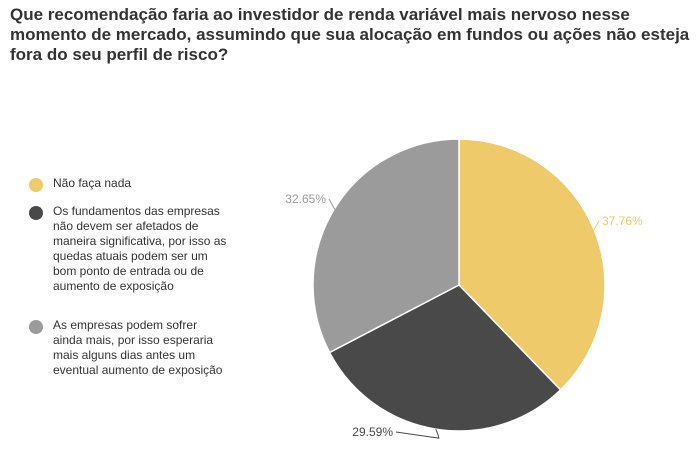  Describe the element at coordinates (305, 199) in the screenshot. I see `pie-label-empresas-podem-sofrer: 32.65%` at that location.